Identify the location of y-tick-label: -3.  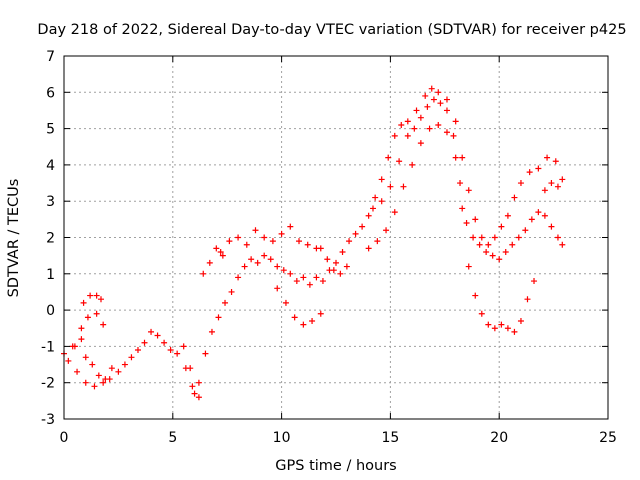
(48, 420).